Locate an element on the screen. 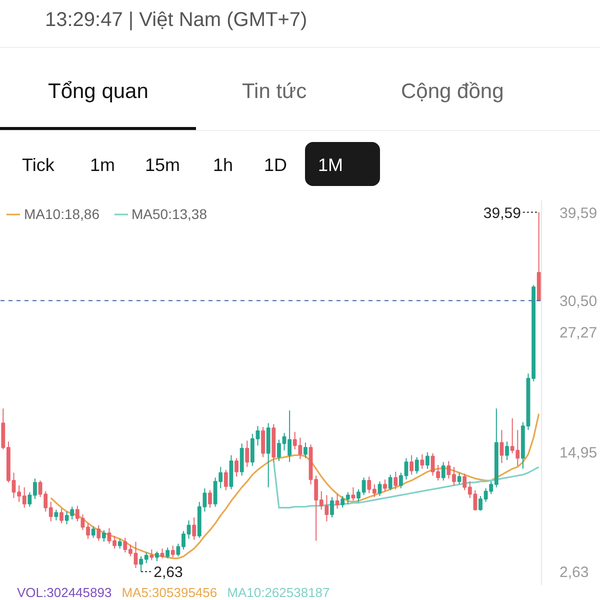 This screenshot has width=600, height=600. text: 1h is located at coordinates (223, 165).